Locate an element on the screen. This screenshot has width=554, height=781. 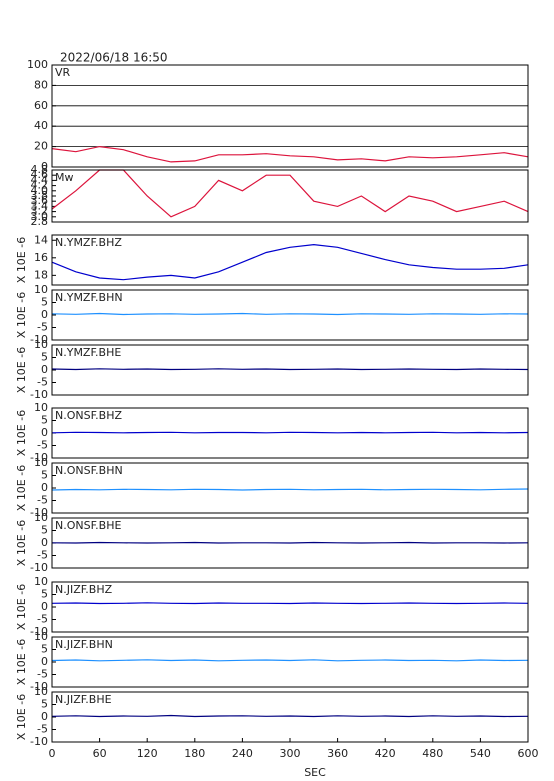
panel-label: N.YMZF.BHN is located at coordinates (89, 297).